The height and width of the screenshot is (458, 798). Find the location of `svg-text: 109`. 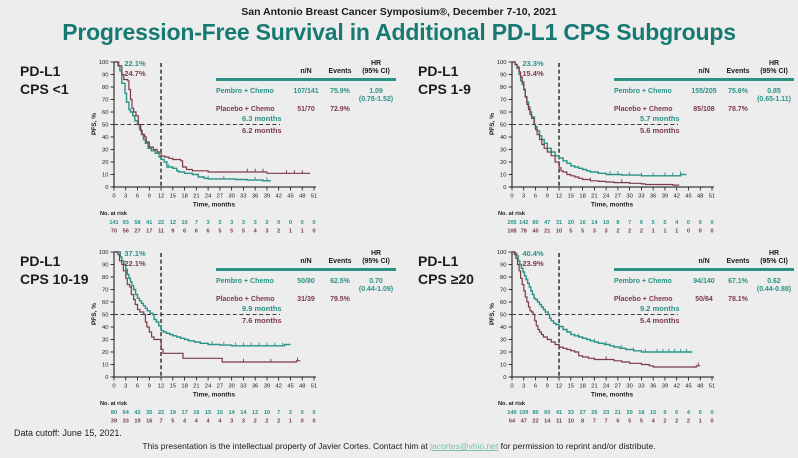

svg-text: 109 is located at coordinates (523, 413).